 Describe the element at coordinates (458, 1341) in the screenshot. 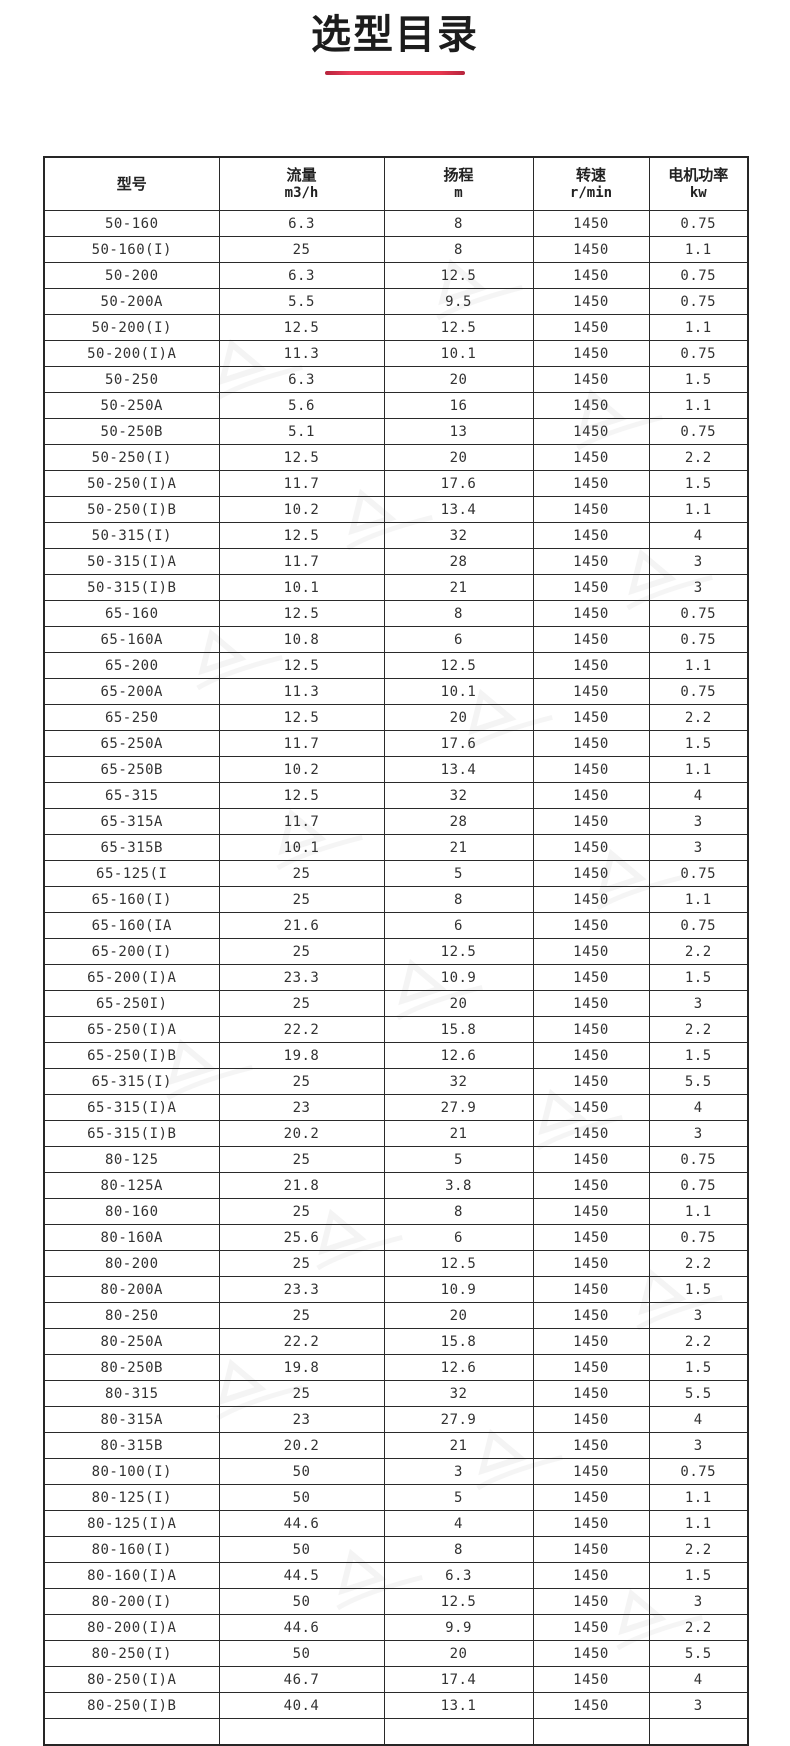

I see `cell: 15.8` at that location.